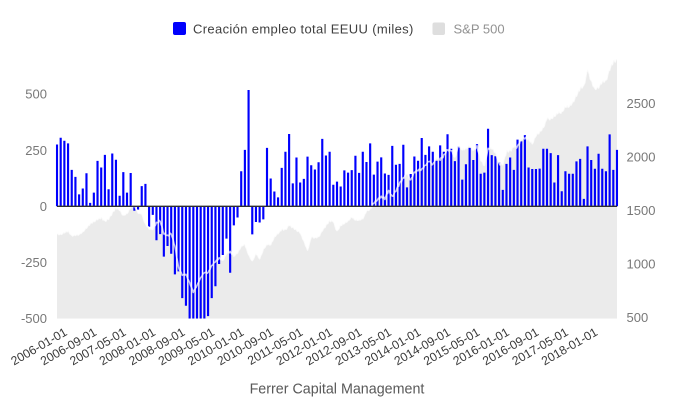 The width and height of the screenshot is (680, 420). What do you see at coordinates (479, 29) in the screenshot?
I see `svg-text: S&P 500` at bounding box center [479, 29].